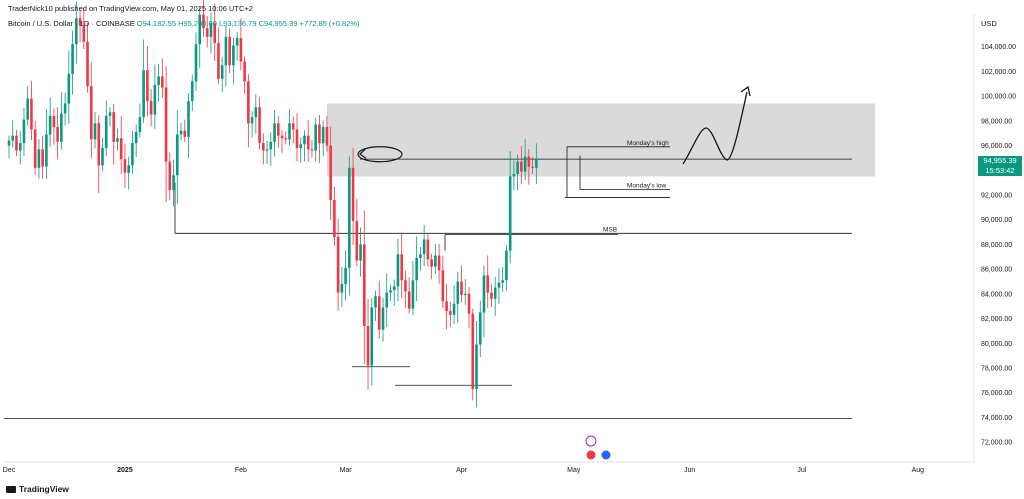  Describe the element at coordinates (591, 441) in the screenshot. I see `event-icon` at that location.